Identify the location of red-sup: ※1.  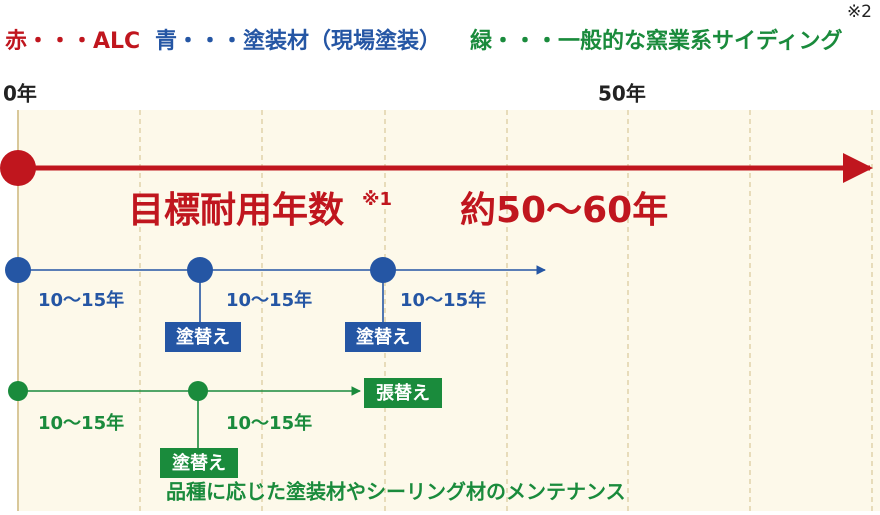
(377, 199).